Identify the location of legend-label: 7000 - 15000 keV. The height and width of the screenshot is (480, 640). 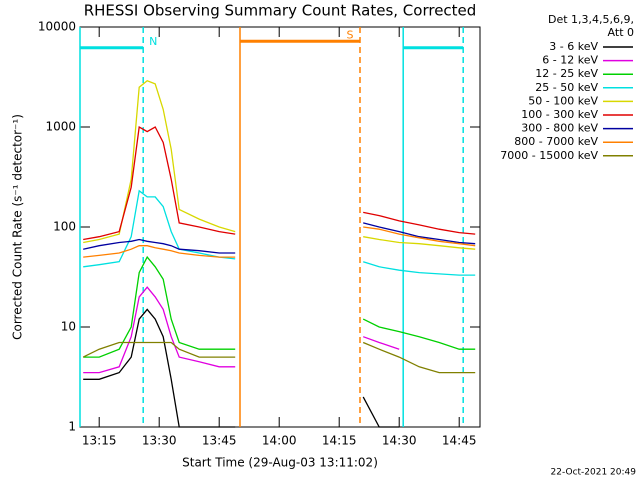
(549, 155).